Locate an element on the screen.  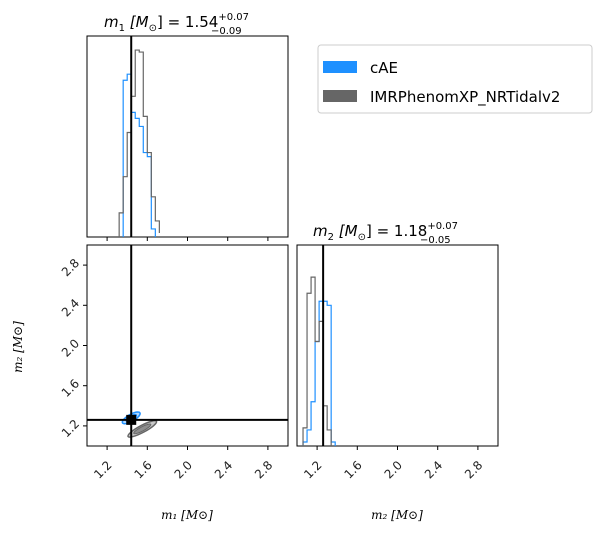
title-m2: m2 [M⊙] = 1.18+0.07 −0.05 is located at coordinates (385, 233).